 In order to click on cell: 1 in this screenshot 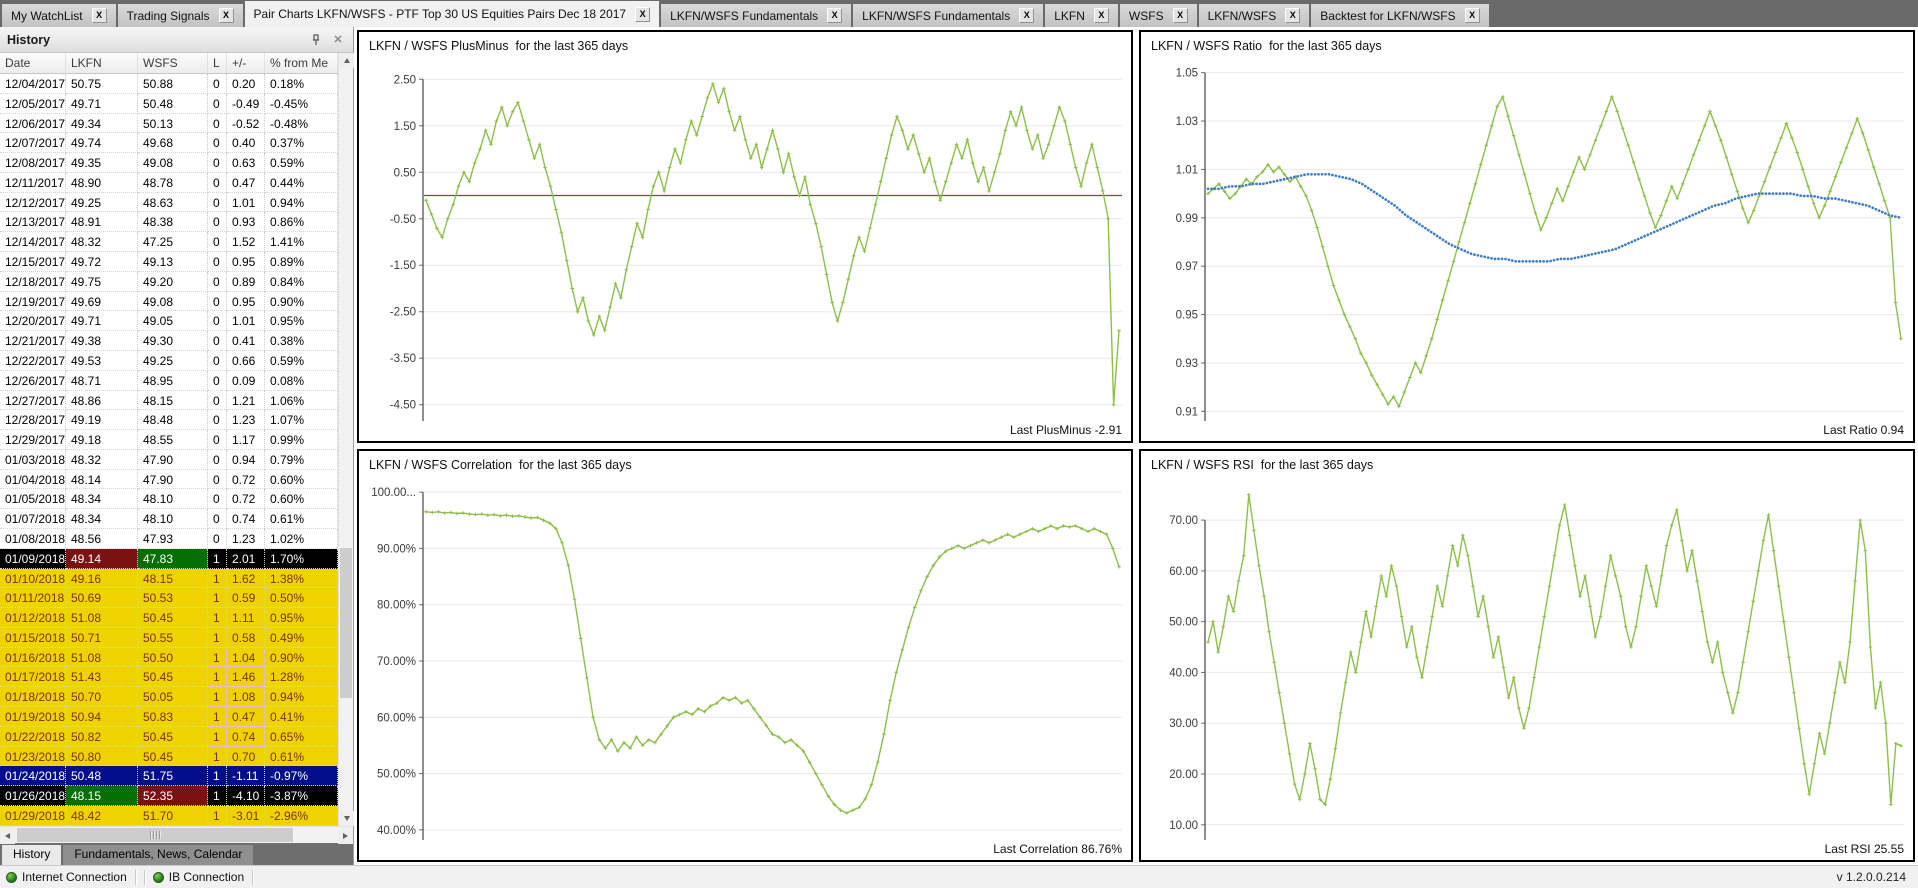, I will do `click(217, 796)`.